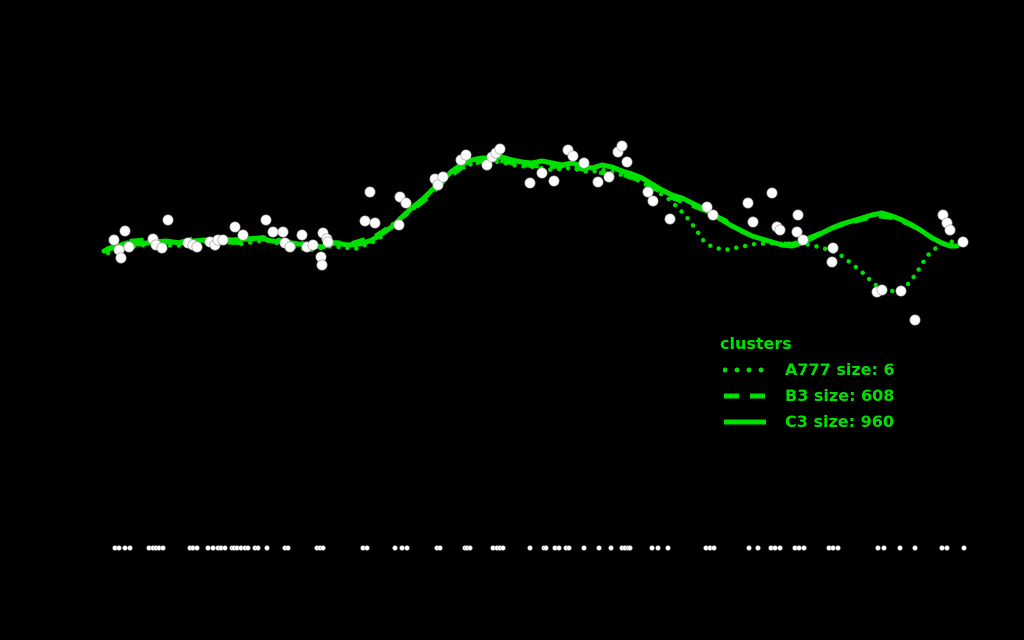 The image size is (1024, 640). What do you see at coordinates (756, 343) in the screenshot?
I see `legend-title: clusters` at bounding box center [756, 343].